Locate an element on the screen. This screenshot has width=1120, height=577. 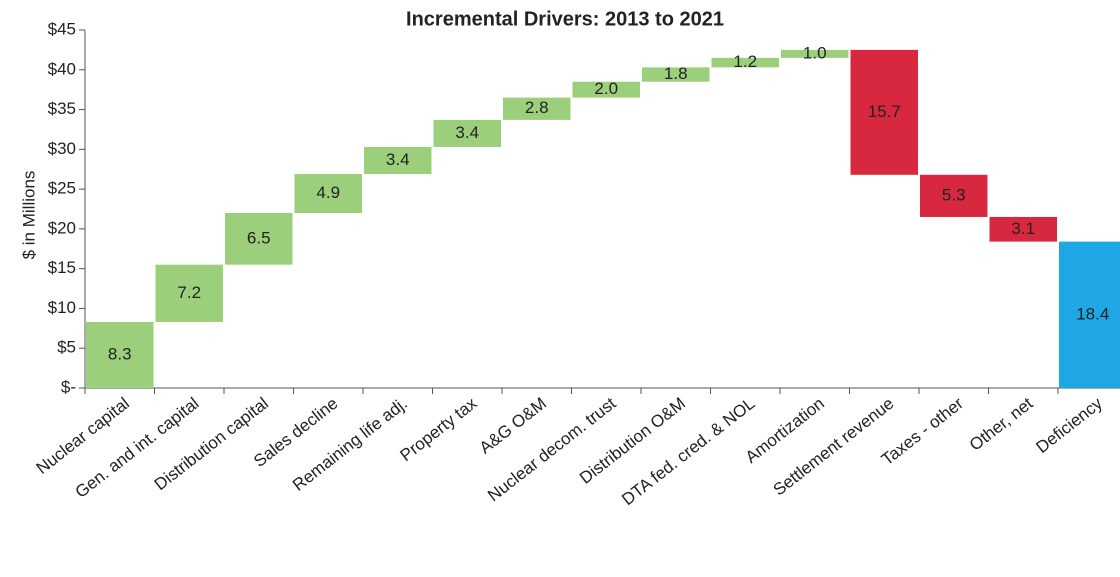
value-label: 15.7 is located at coordinates (884, 111).